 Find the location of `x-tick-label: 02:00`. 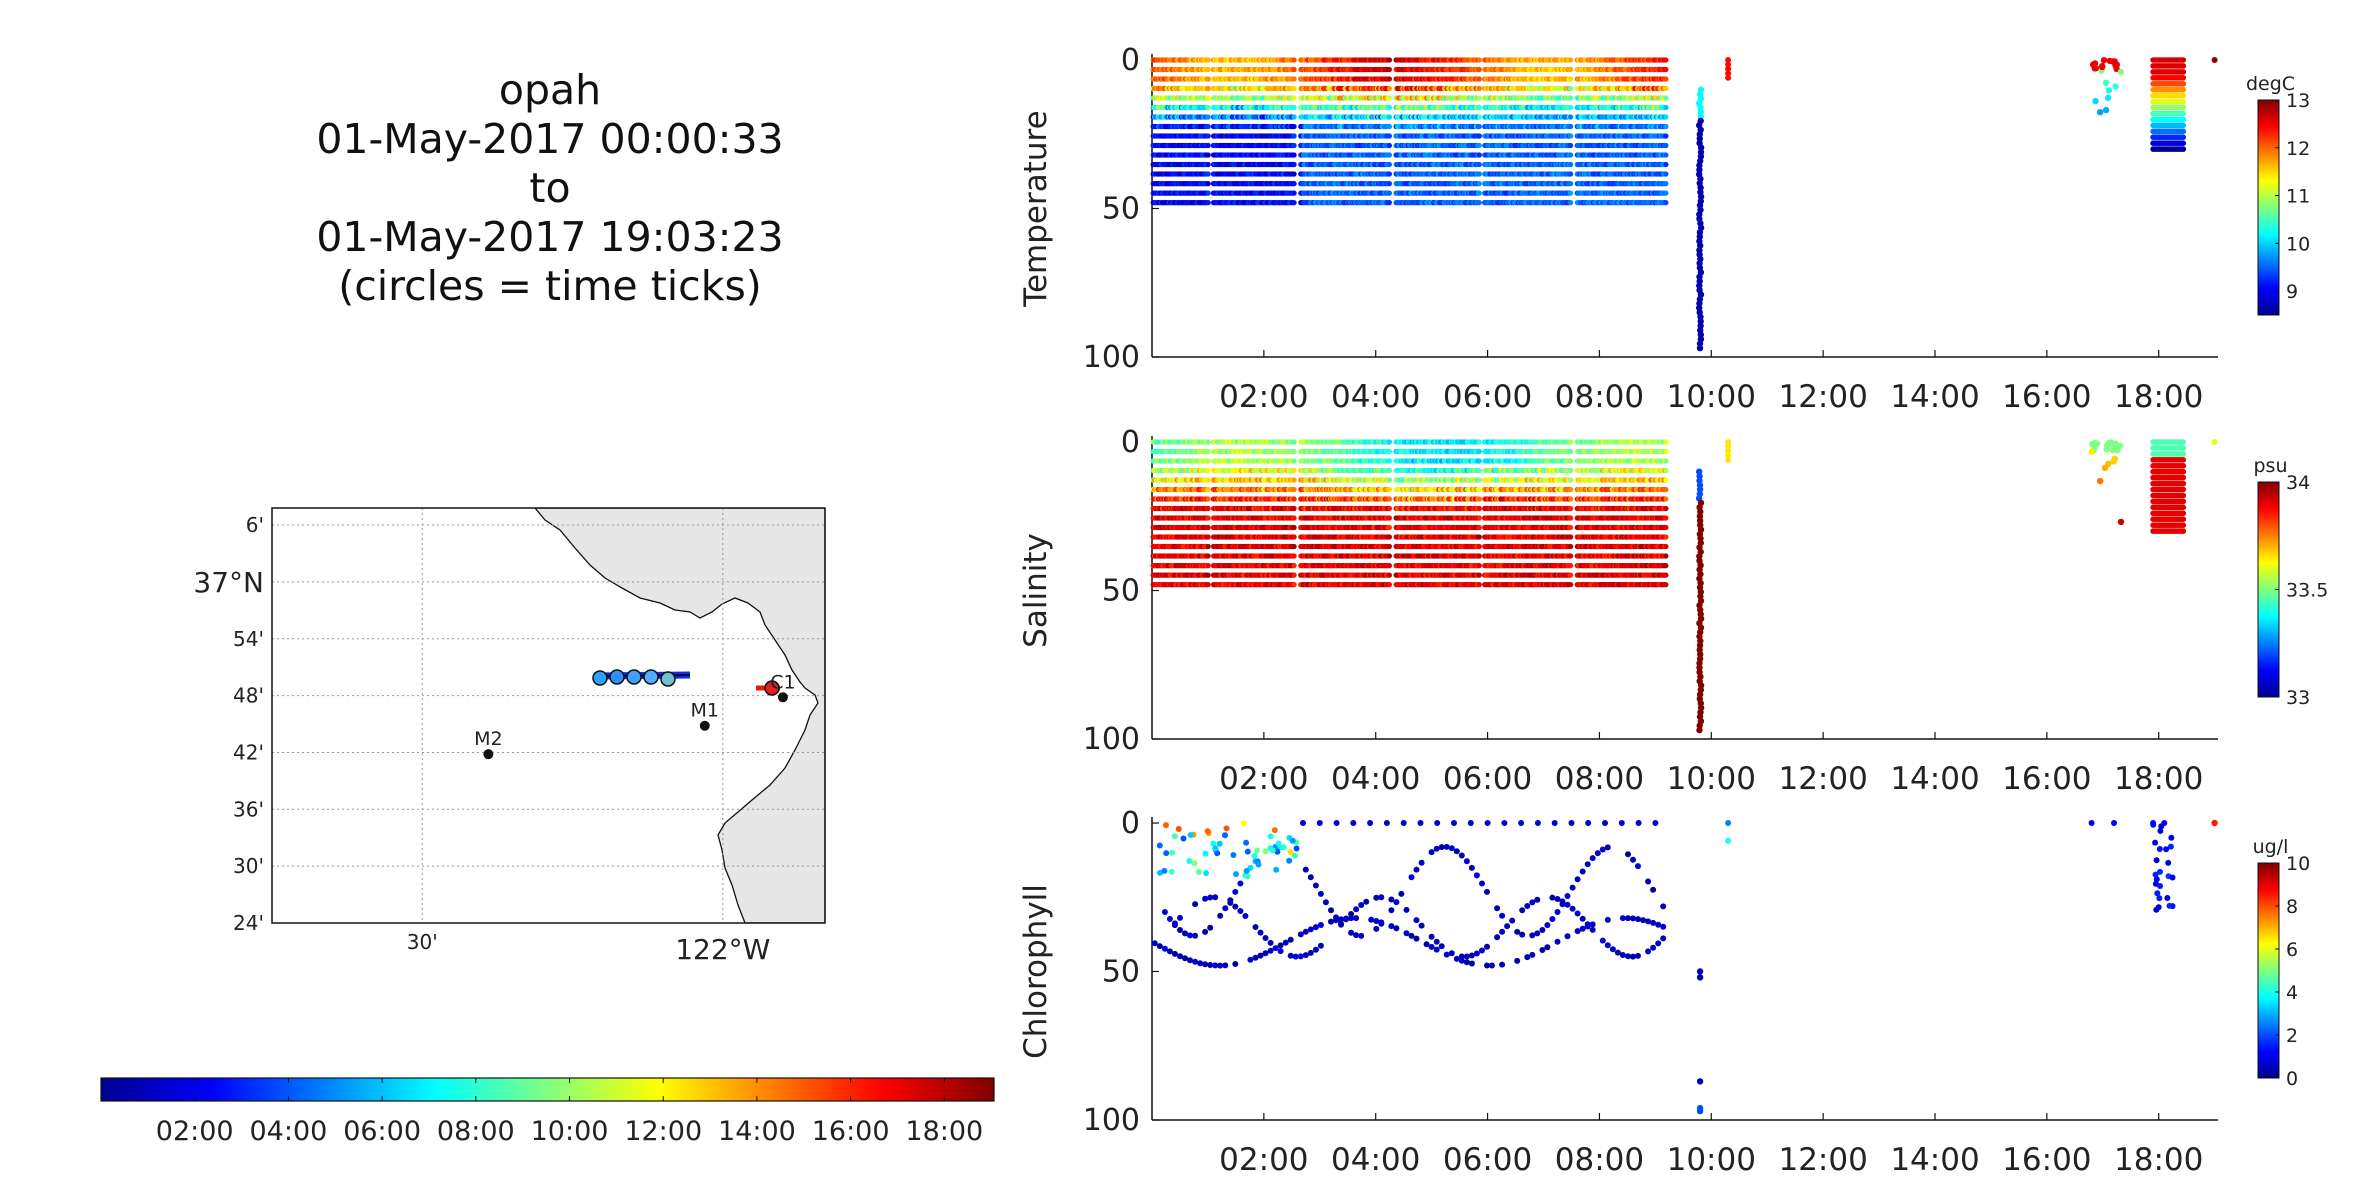

x-tick-label: 02:00 is located at coordinates (1263, 397).